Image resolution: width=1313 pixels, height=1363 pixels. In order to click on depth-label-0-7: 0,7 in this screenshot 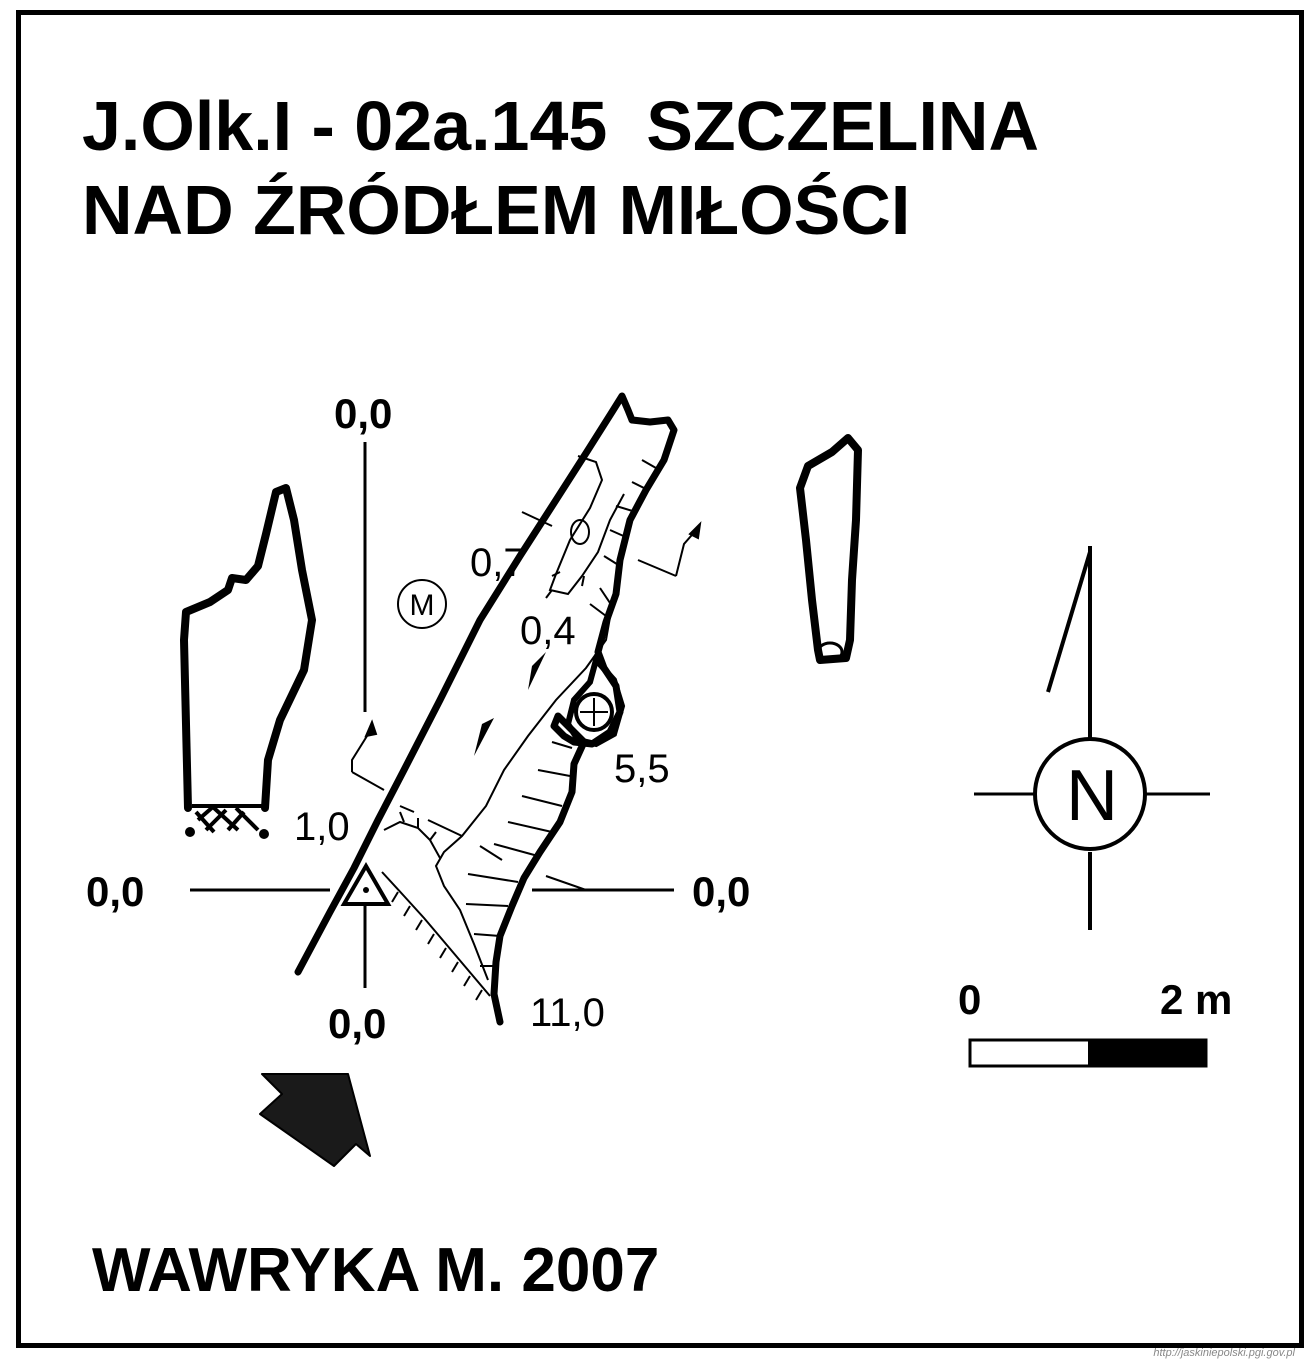, I will do `click(498, 563)`.